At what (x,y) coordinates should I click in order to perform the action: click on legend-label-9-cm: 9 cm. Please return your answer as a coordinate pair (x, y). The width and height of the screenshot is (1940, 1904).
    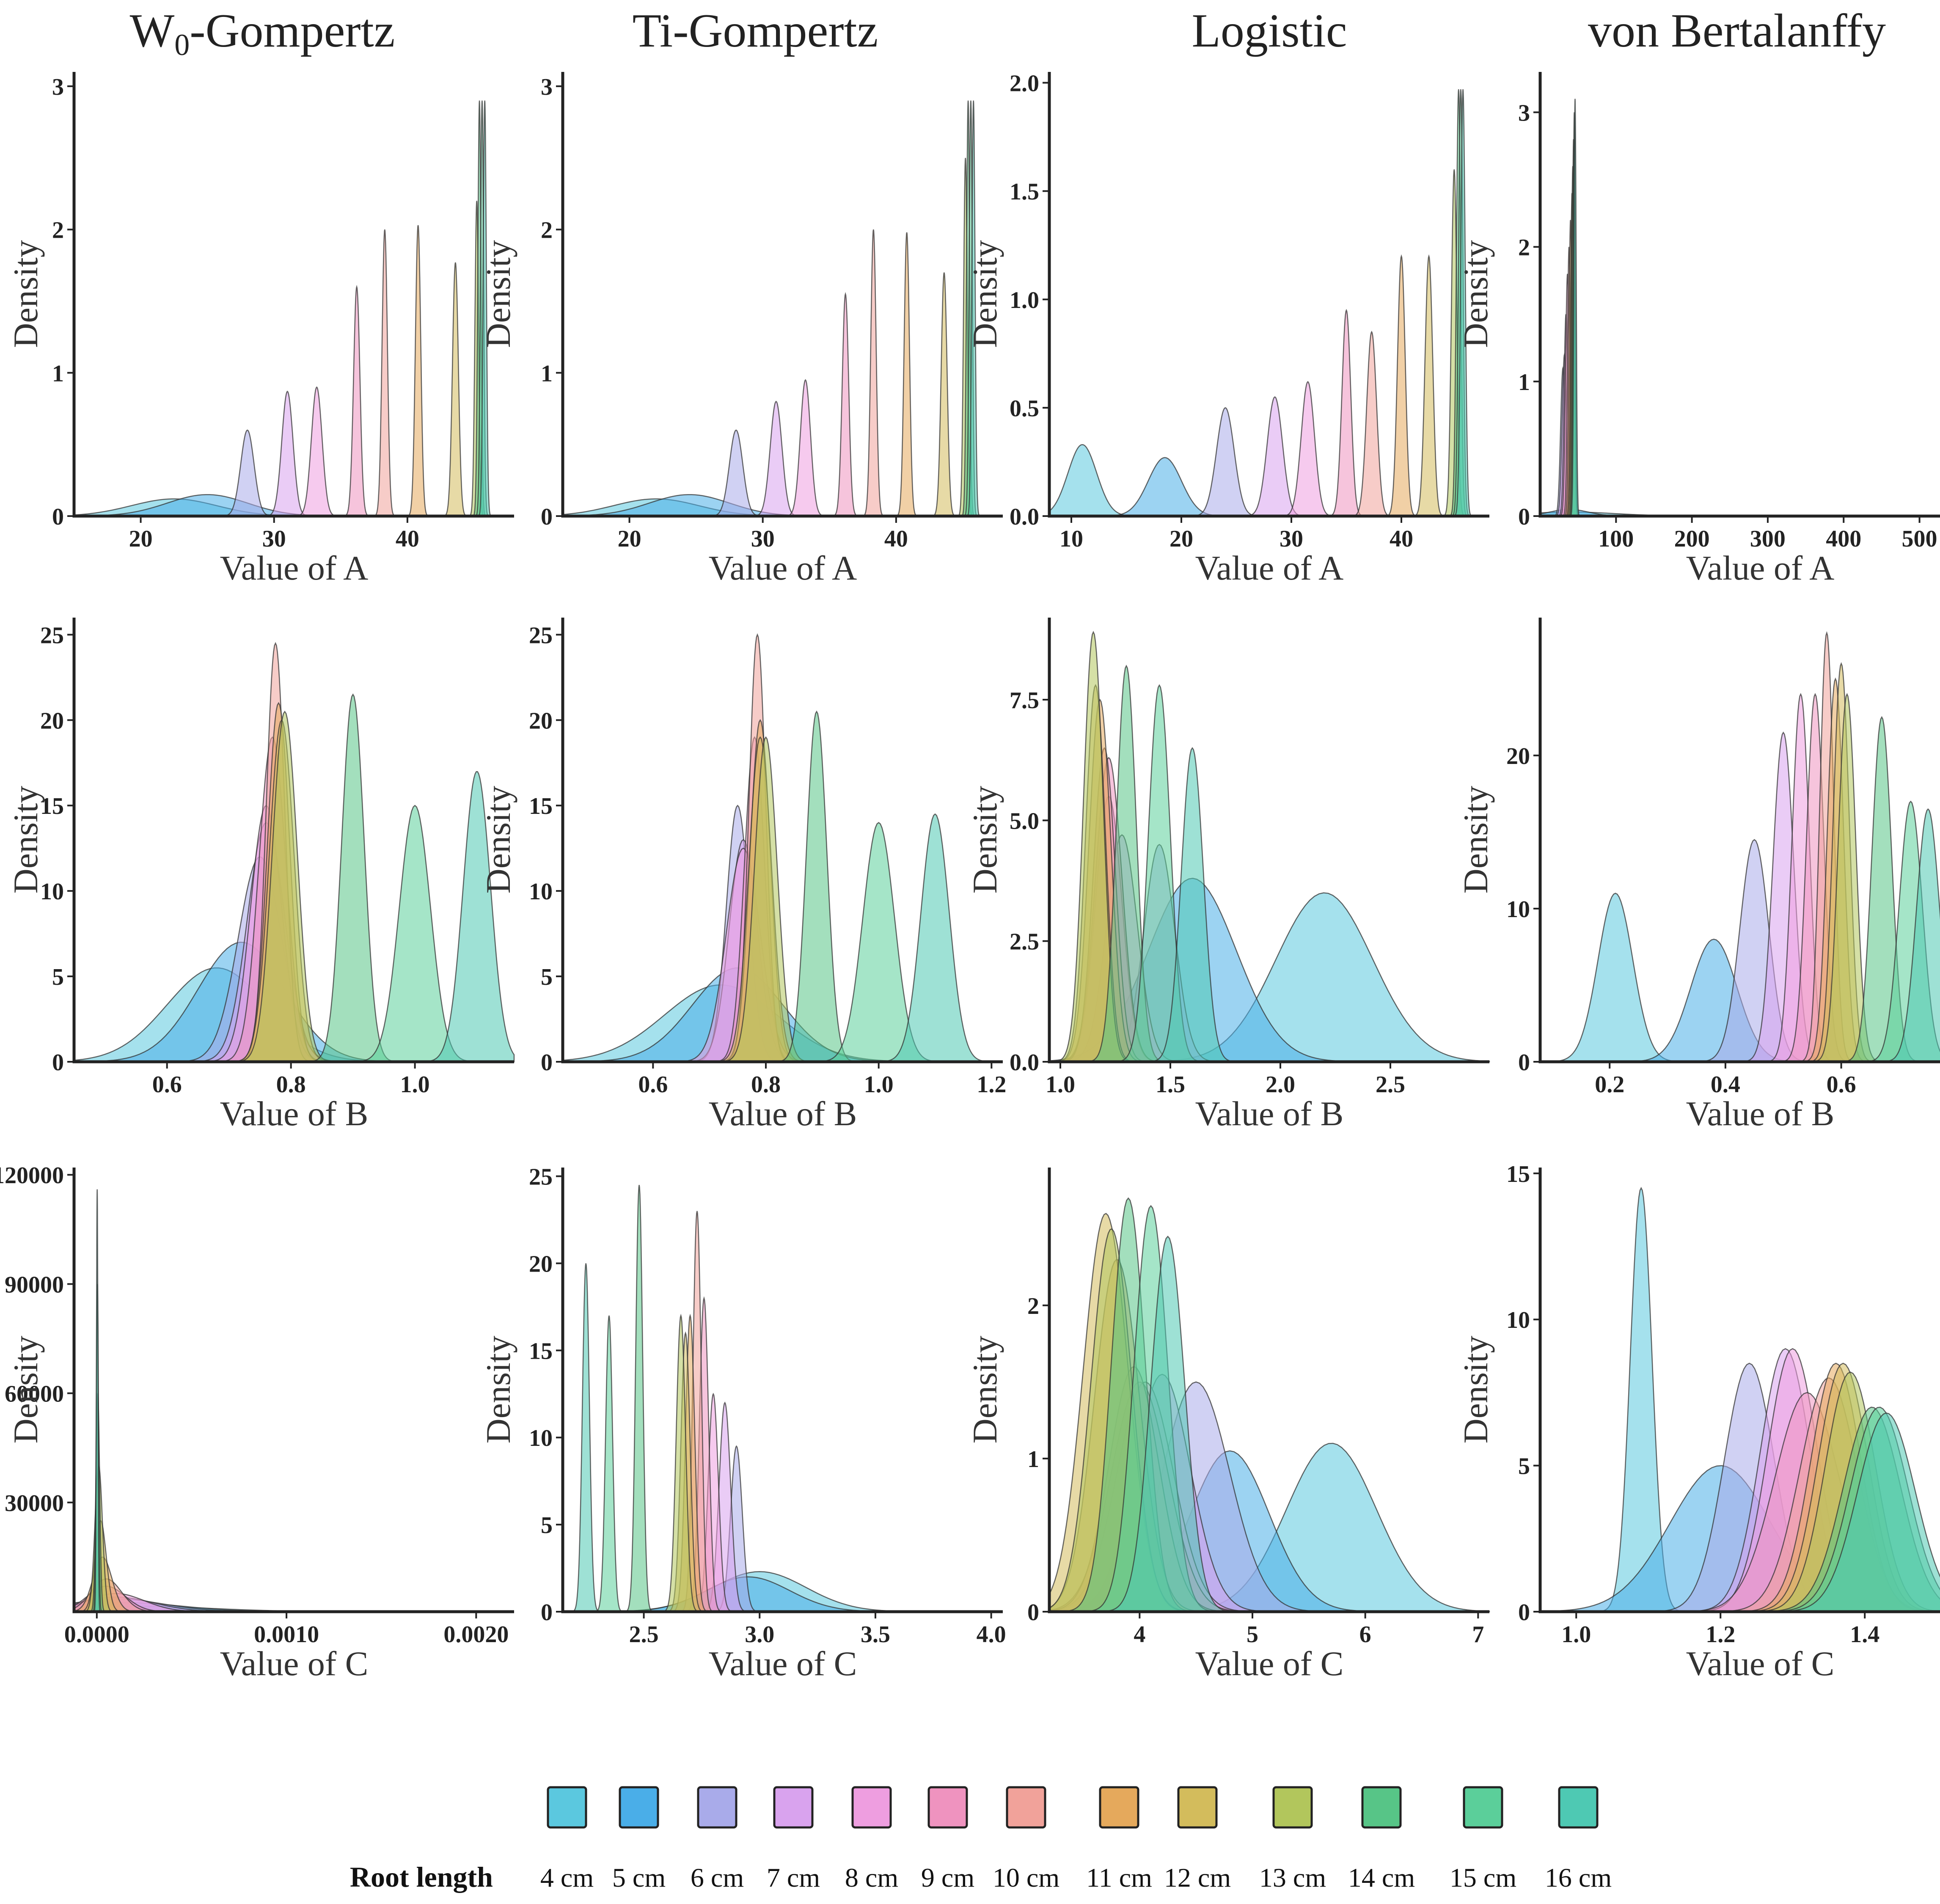
    Looking at the image, I should click on (947, 1878).